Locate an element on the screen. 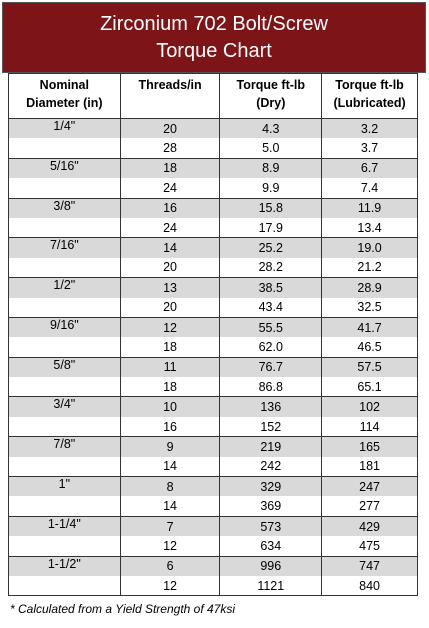  value-cell: 43.4 is located at coordinates (271, 307).